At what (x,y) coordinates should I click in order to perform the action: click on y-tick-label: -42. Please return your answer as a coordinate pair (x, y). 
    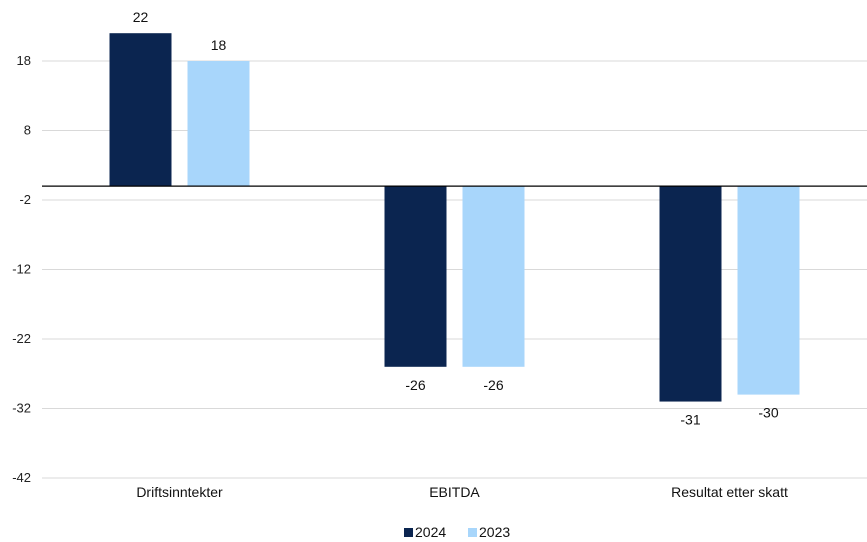
    Looking at the image, I should click on (21, 477).